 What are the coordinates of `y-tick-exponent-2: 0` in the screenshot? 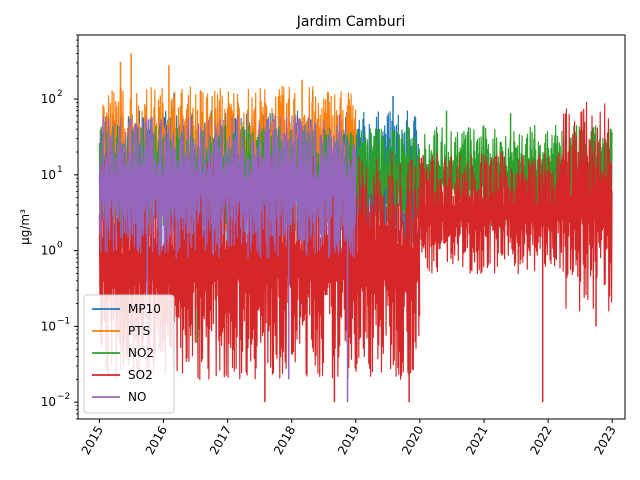 It's located at (60, 246).